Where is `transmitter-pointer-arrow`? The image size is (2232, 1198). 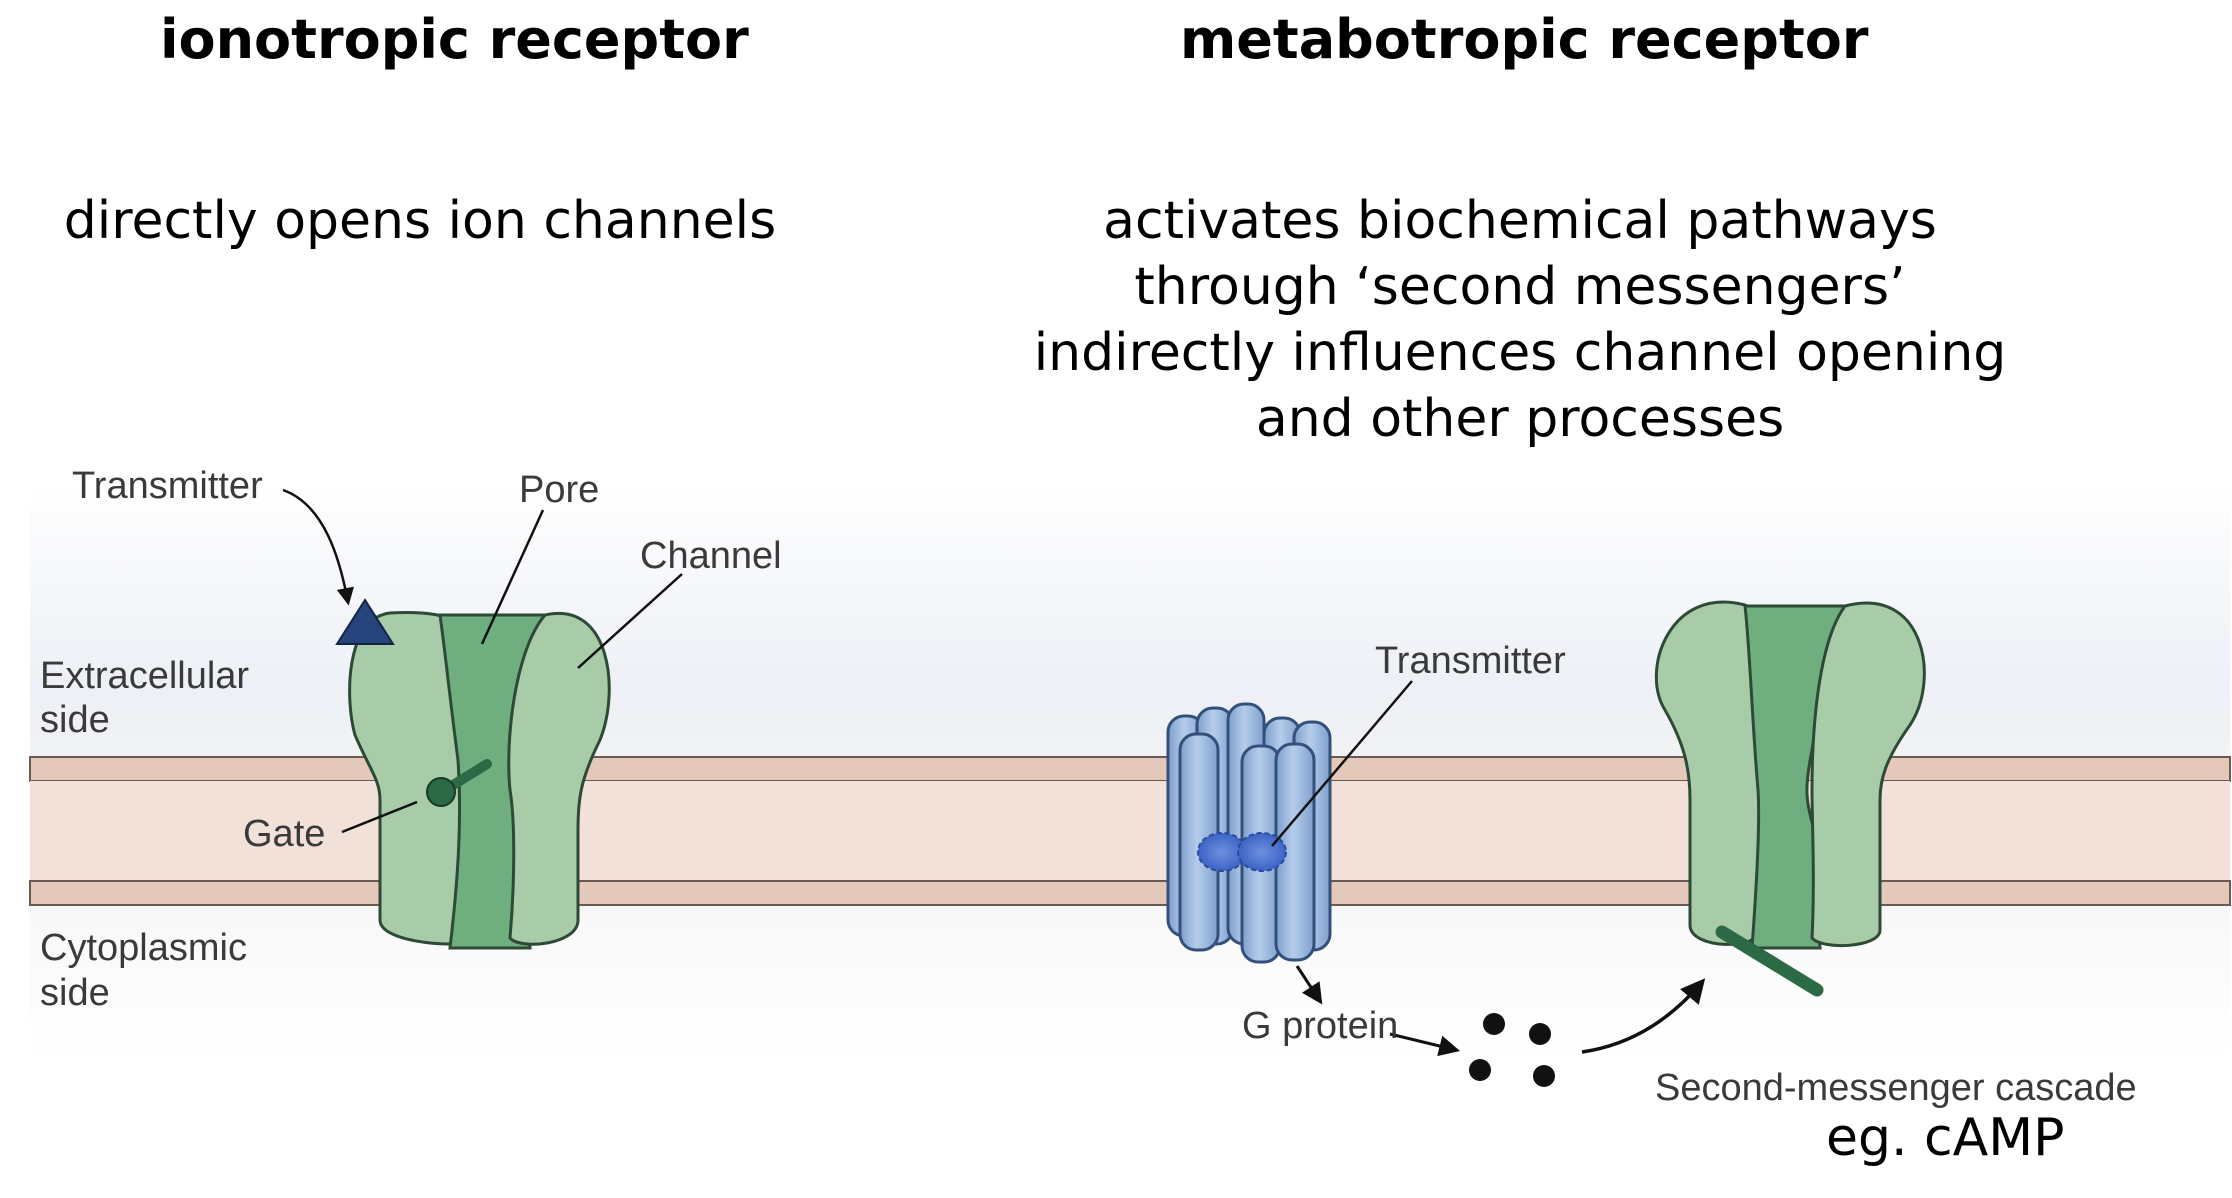 transmitter-pointer-arrow is located at coordinates (318, 547).